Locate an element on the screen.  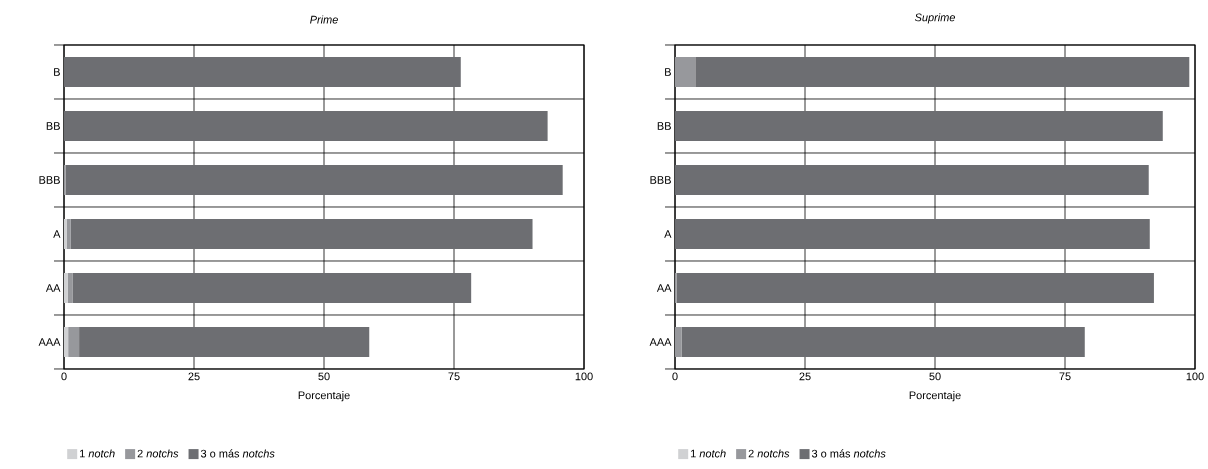
chart-title: Suprime is located at coordinates (934, 18).